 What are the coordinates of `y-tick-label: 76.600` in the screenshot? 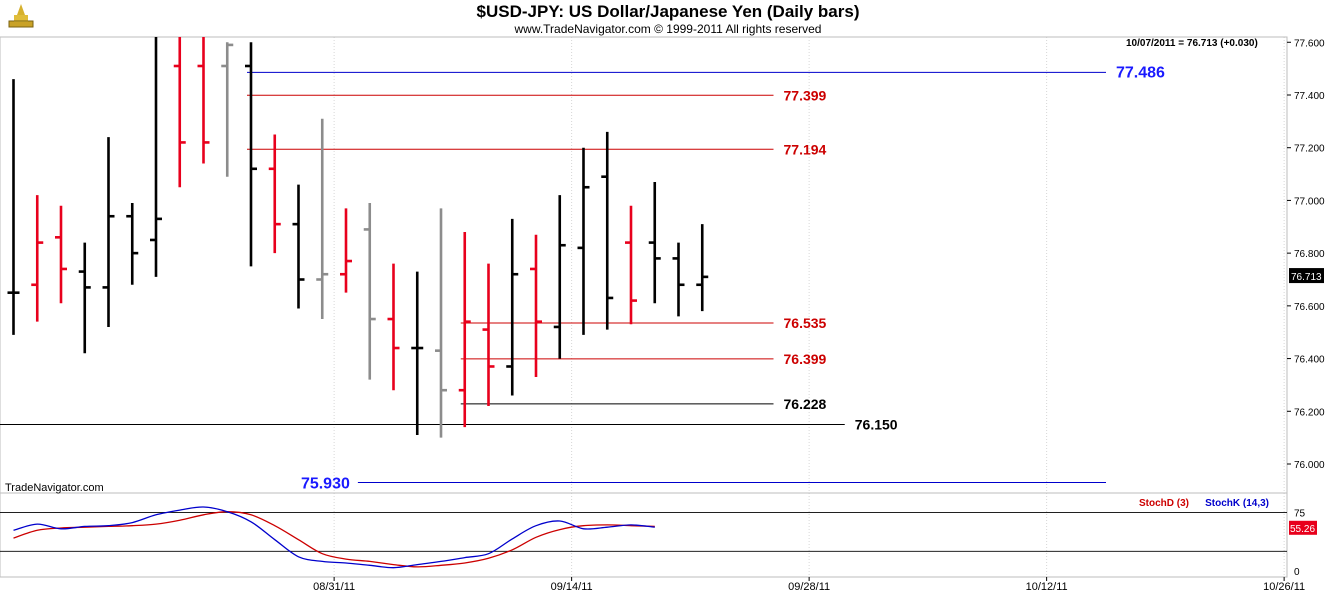 It's located at (1309, 307).